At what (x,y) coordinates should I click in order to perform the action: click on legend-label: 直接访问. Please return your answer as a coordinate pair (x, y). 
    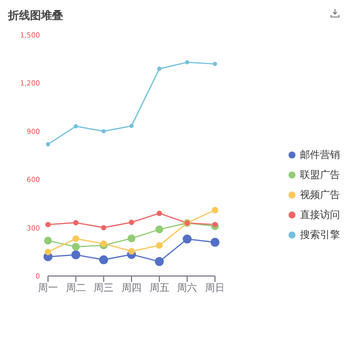
    Looking at the image, I should click on (320, 215).